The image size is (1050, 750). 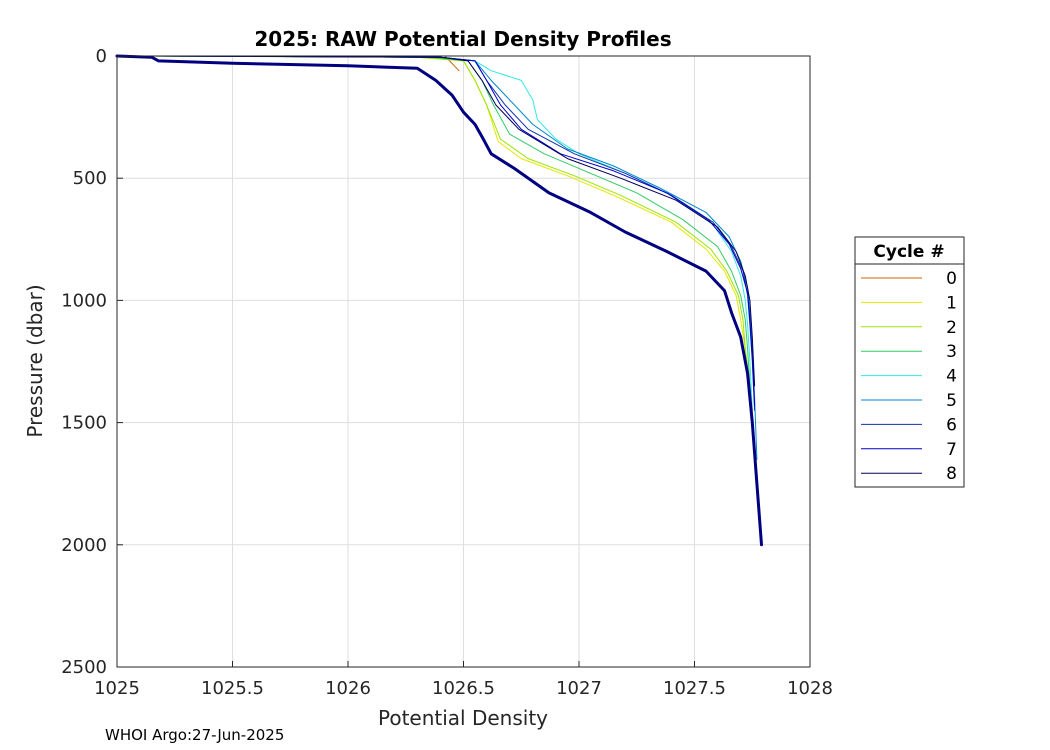 What do you see at coordinates (951, 377) in the screenshot?
I see `legend-label: 4` at bounding box center [951, 377].